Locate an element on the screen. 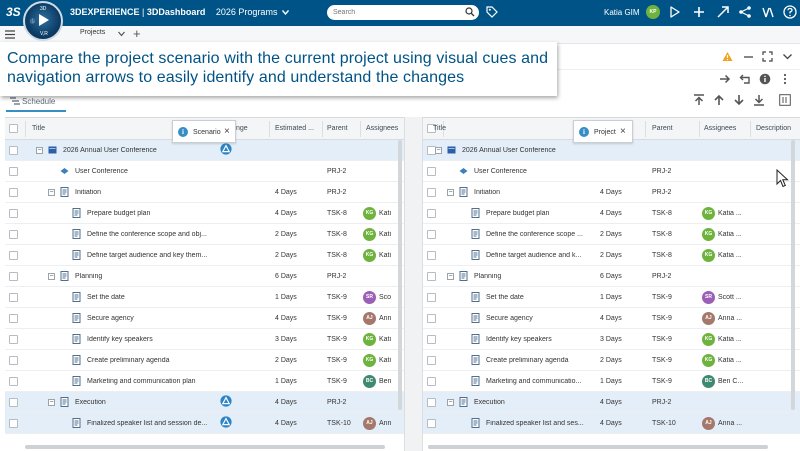  move-bottom-icon is located at coordinates (759, 100).